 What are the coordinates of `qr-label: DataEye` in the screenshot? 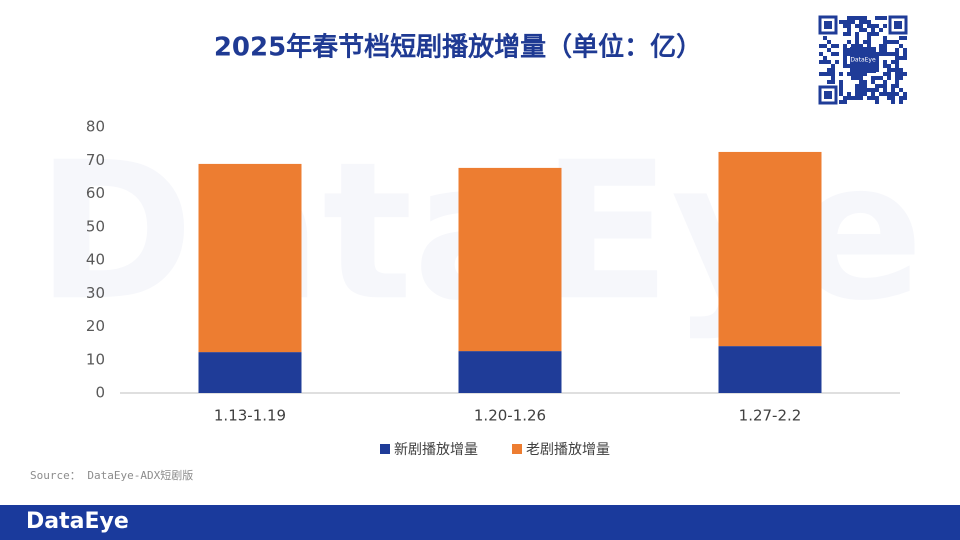 It's located at (863, 60).